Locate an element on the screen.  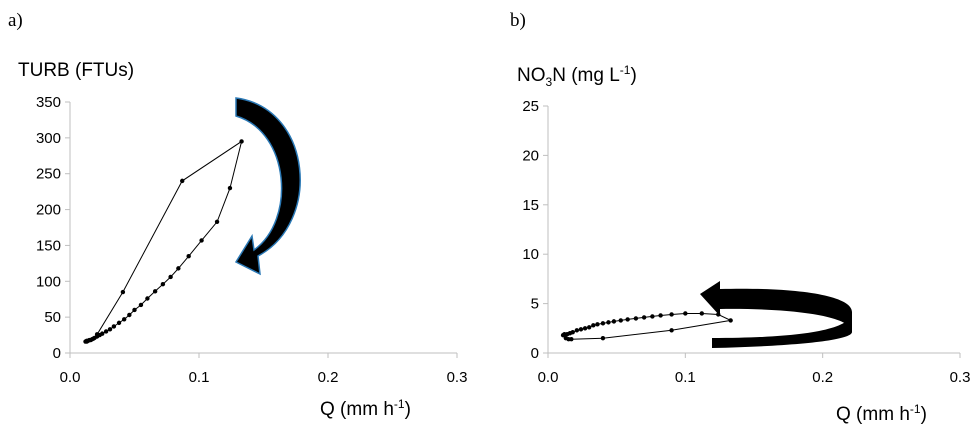
panel-b-y-axis-title: NO3N (mg L-1) is located at coordinates (577, 76).